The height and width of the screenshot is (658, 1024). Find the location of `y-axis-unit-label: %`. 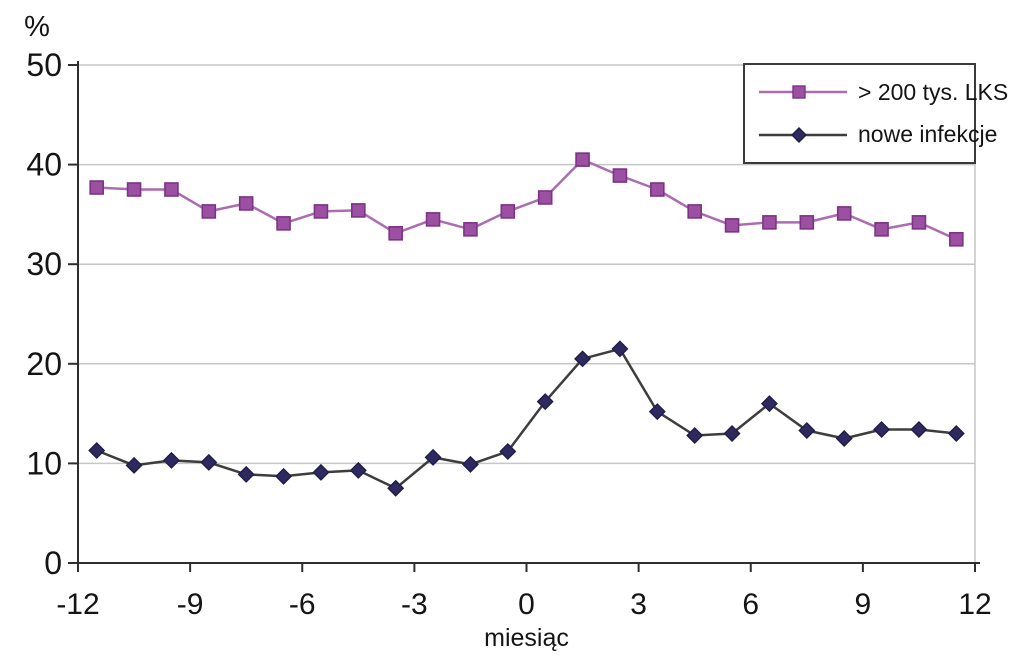

y-axis-unit-label: % is located at coordinates (37, 27).